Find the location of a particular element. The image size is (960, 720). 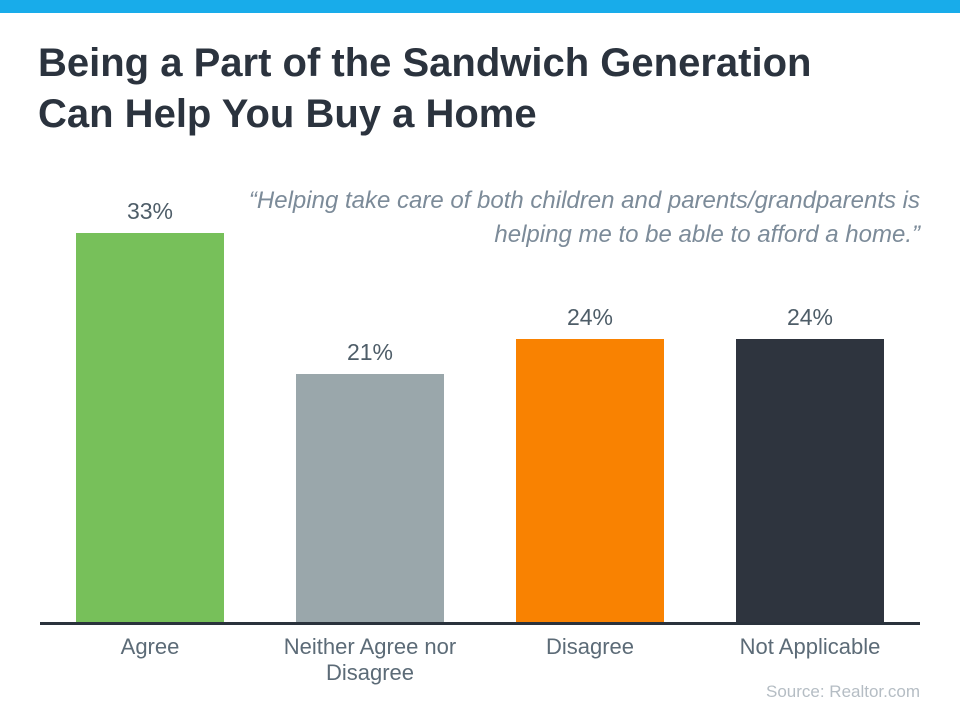

bar-disagree is located at coordinates (590, 480).